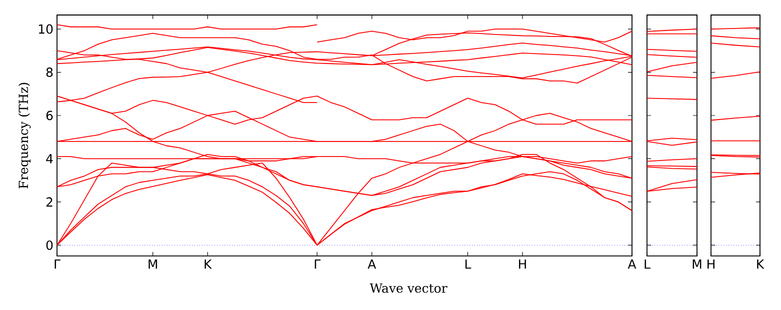 This screenshot has width=781, height=310. Describe the element at coordinates (45, 29) in the screenshot. I see `y-tick-label: 10` at that location.